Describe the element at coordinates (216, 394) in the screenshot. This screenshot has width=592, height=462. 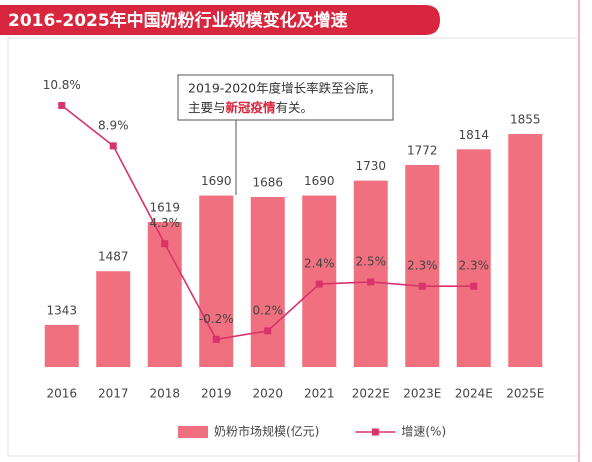
I see `x-tick-label: 2019` at that location.